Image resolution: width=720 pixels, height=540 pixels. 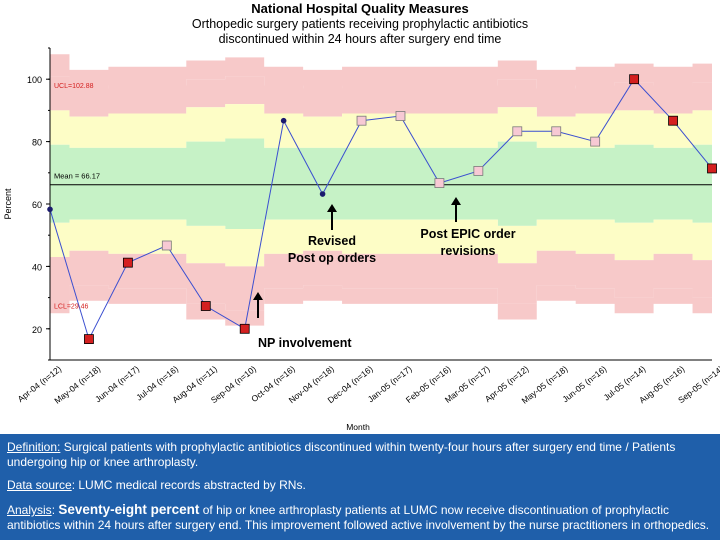 What do you see at coordinates (358, 427) in the screenshot?
I see `x-axis-title: Month` at bounding box center [358, 427].